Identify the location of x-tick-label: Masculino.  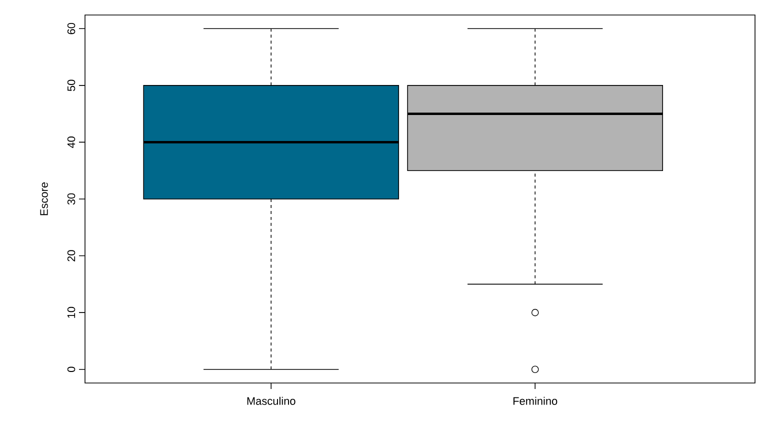
(271, 400).